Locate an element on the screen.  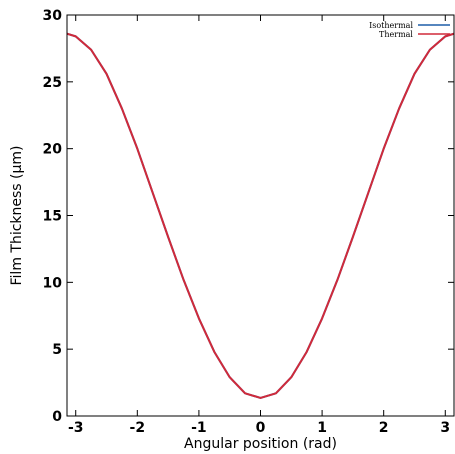
x-tick-label: 0 is located at coordinates (261, 428).